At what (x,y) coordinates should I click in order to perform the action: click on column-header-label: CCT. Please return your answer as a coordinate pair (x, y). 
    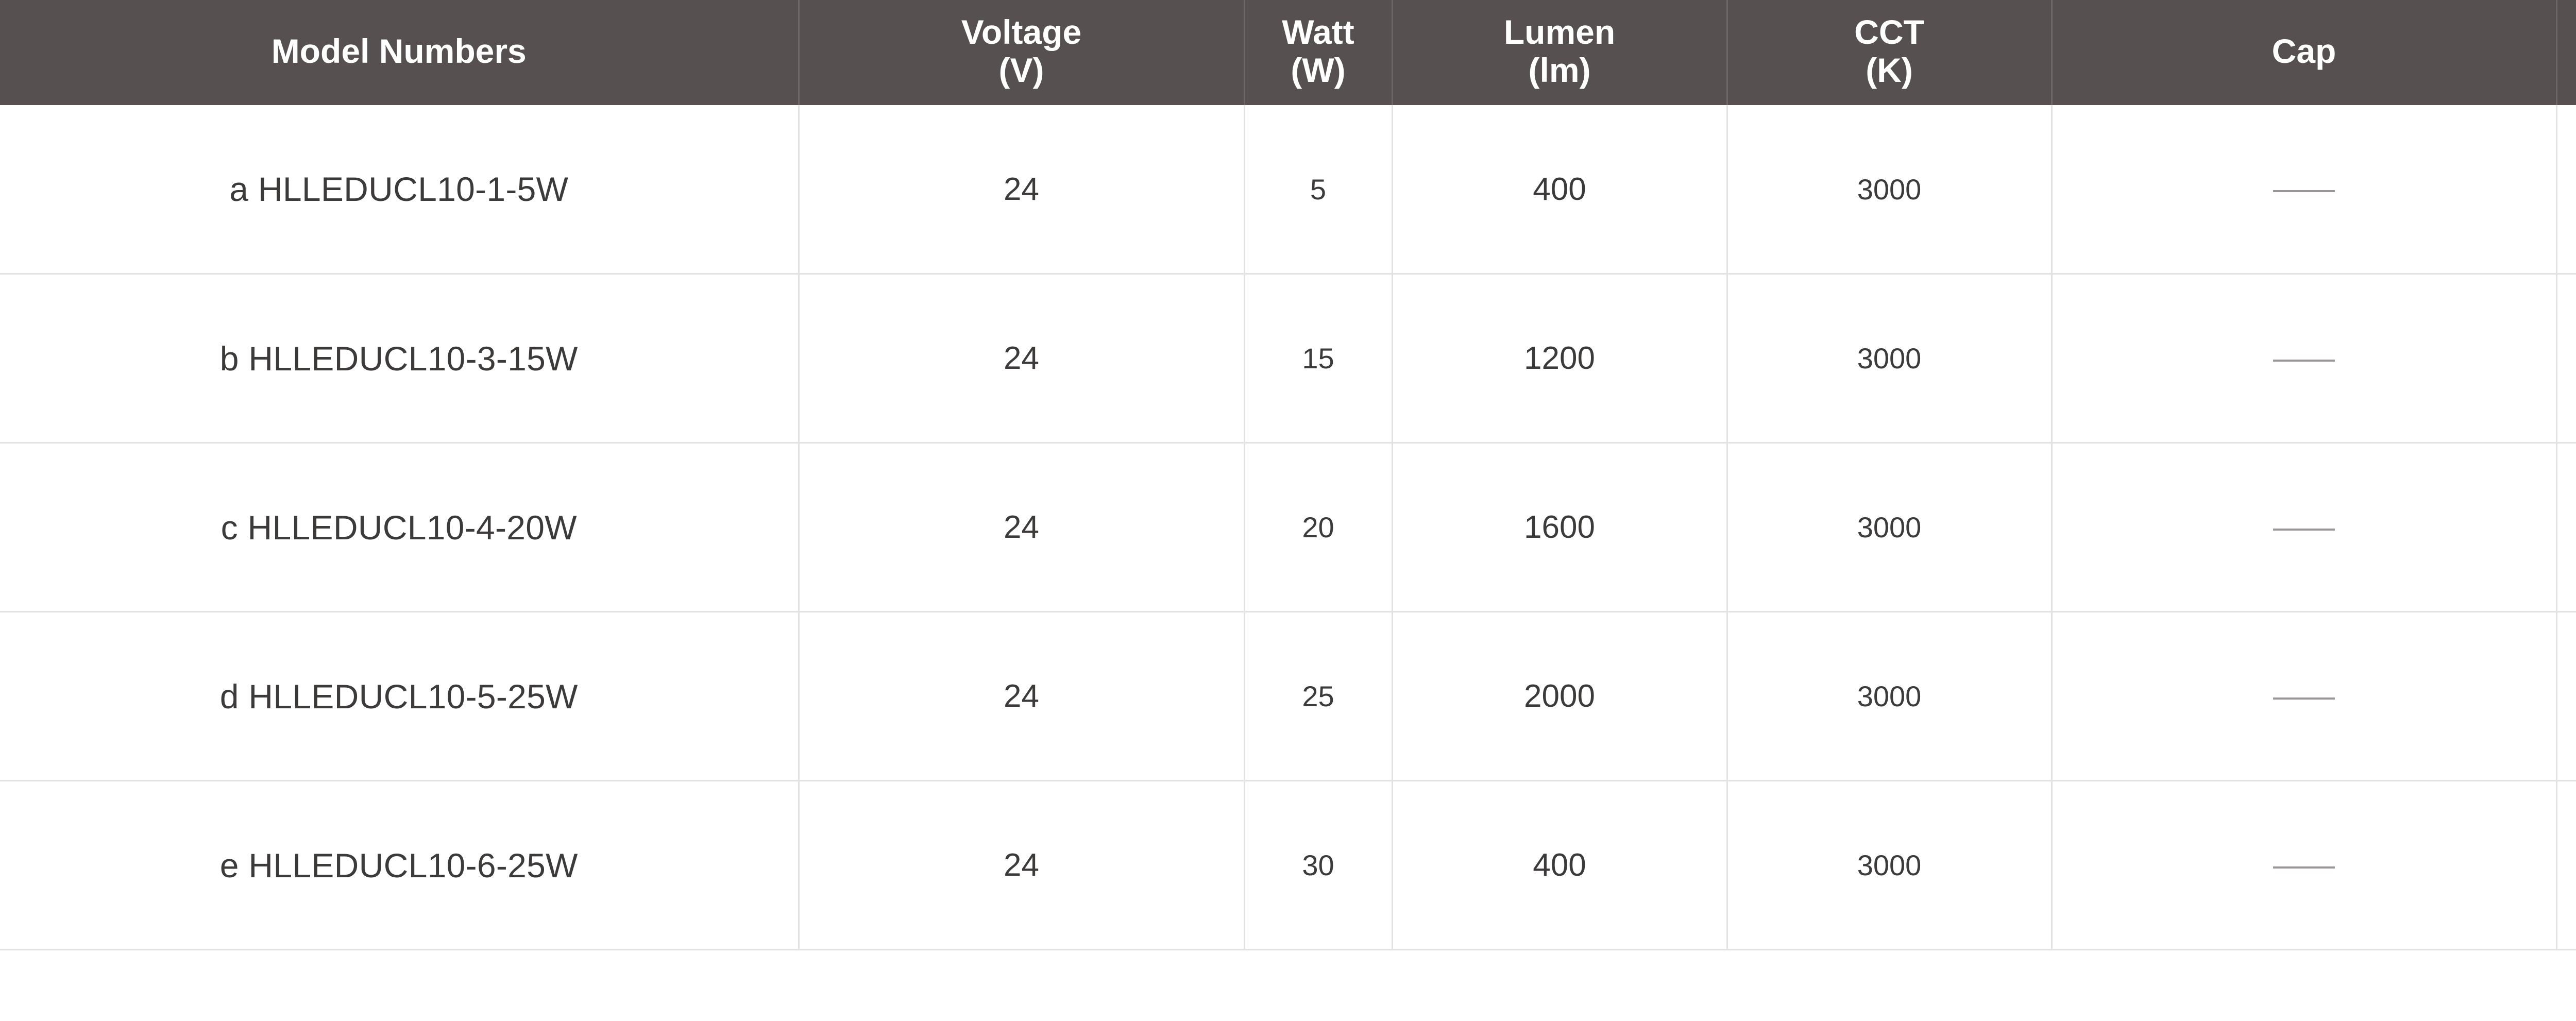
    Looking at the image, I should click on (1889, 32).